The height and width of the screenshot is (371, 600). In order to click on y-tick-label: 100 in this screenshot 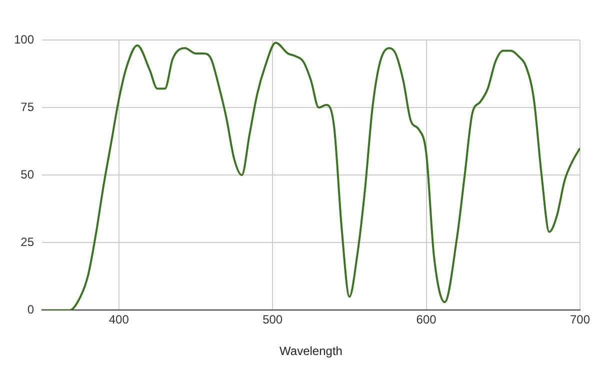, I will do `click(24, 39)`.